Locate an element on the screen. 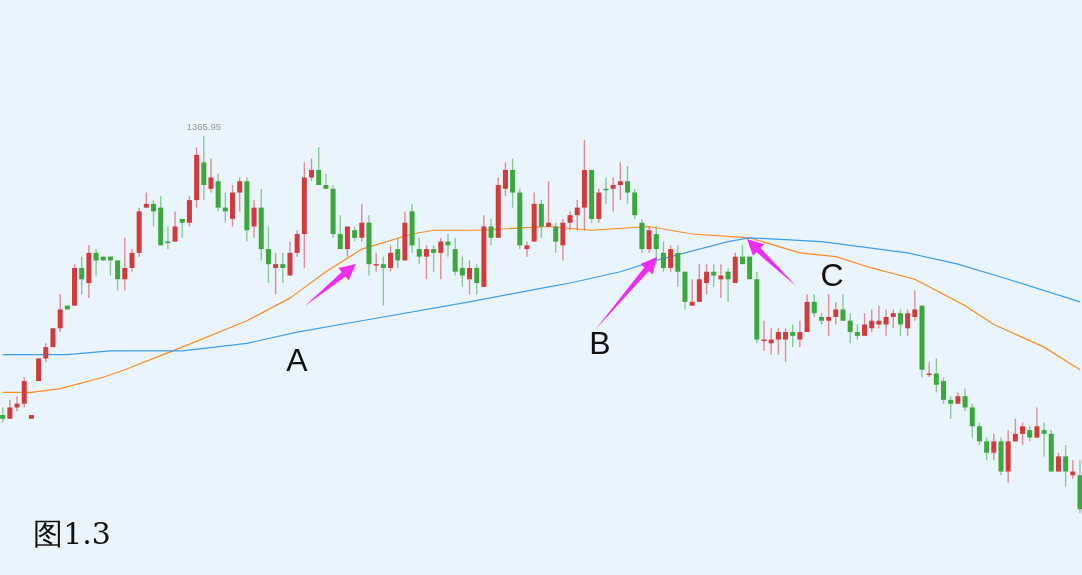  caption: 图1.3 is located at coordinates (72, 533).